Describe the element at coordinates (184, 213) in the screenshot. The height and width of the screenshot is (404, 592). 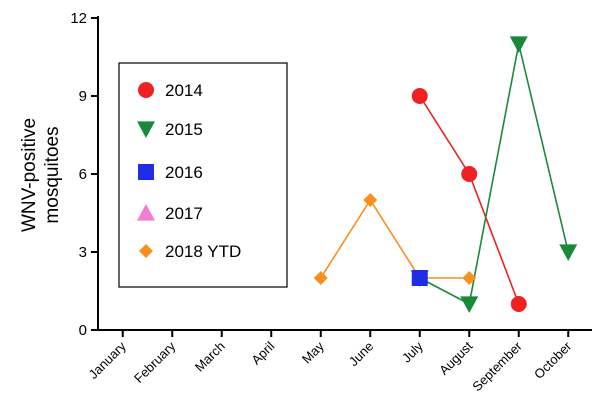
I see `legend-label-2017: 2017` at that location.